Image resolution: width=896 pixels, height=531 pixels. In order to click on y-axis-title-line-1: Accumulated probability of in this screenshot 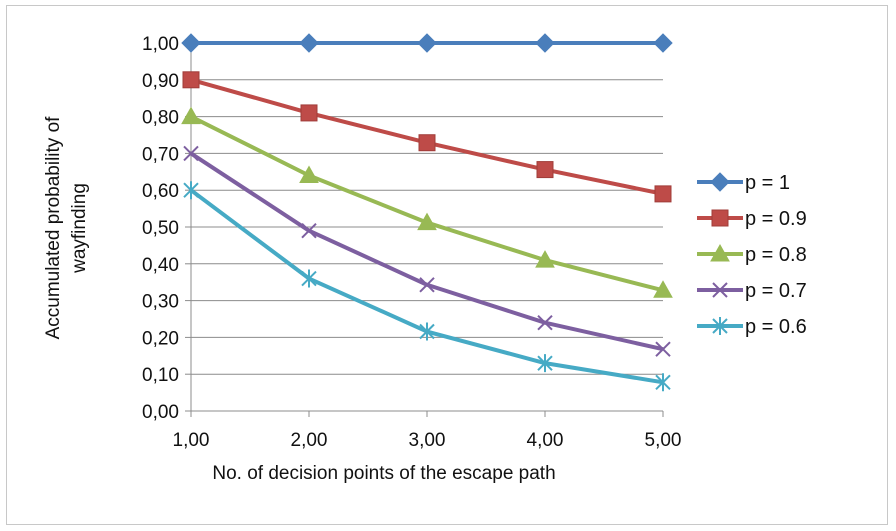, I will do `click(53, 228)`.